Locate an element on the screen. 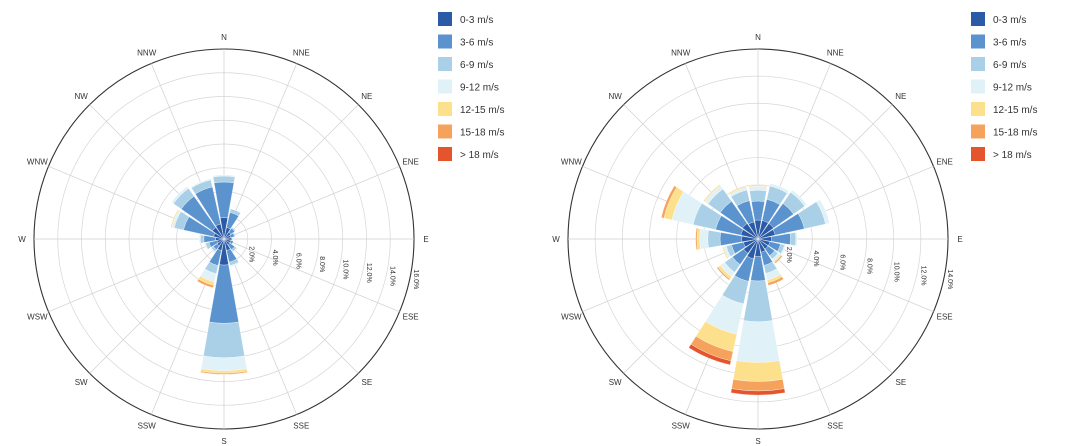 This screenshot has width=1067, height=446. radial-tick-label: 16.0% is located at coordinates (415, 279).